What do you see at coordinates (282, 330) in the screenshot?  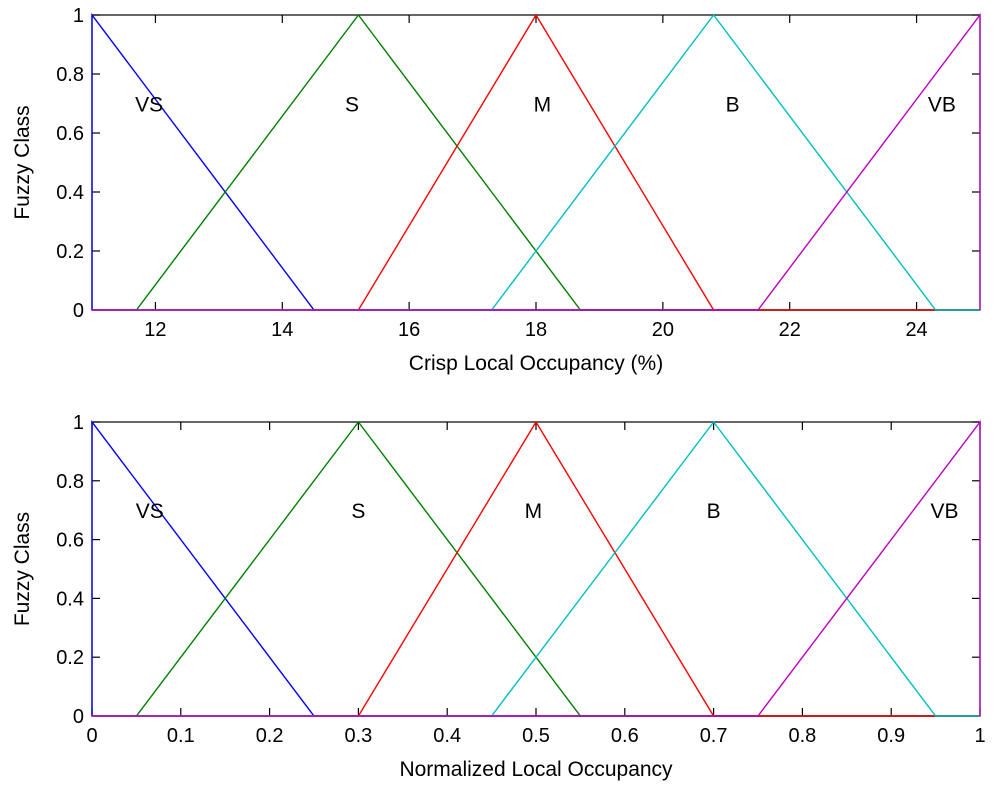 I see `x-tick-label: 14` at bounding box center [282, 330].